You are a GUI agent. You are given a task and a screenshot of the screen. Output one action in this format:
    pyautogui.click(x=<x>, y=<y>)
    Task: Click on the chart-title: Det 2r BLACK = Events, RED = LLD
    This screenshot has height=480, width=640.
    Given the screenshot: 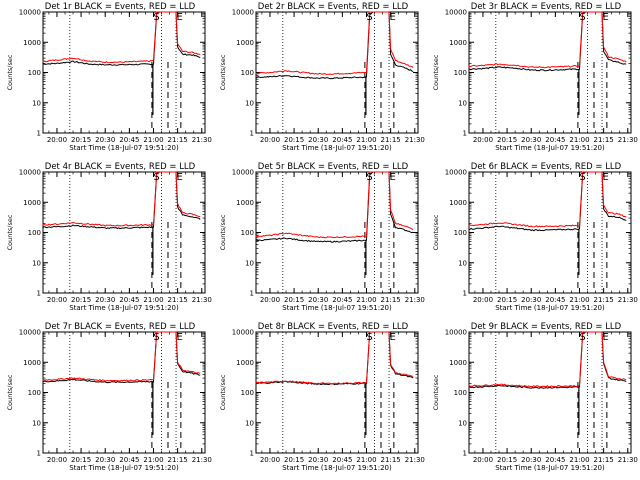 What is the action you would take?
    pyautogui.click(x=333, y=7)
    